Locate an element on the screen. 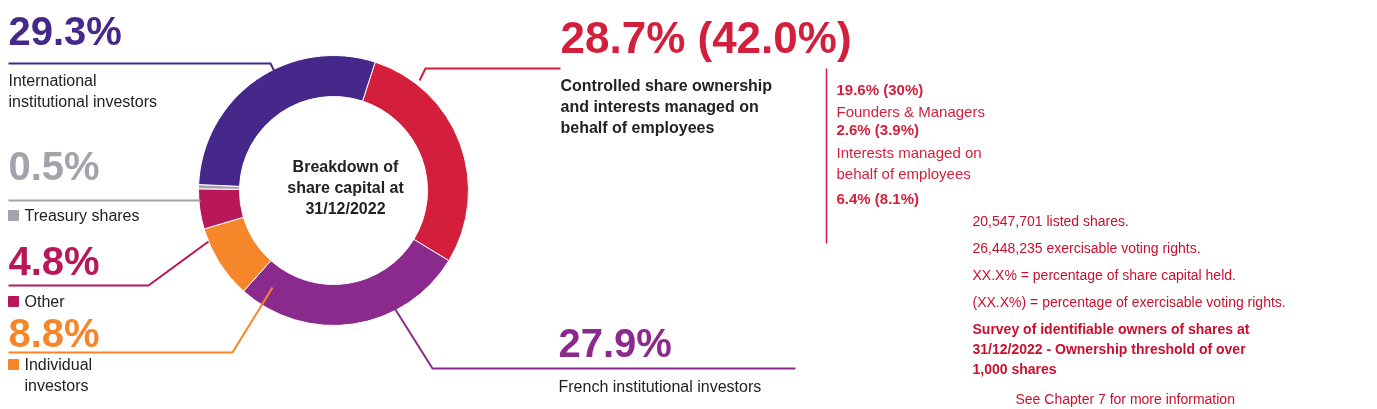  slice-label: Controlled share ownership and interests managed on behalf of employees is located at coordinates (666, 106).